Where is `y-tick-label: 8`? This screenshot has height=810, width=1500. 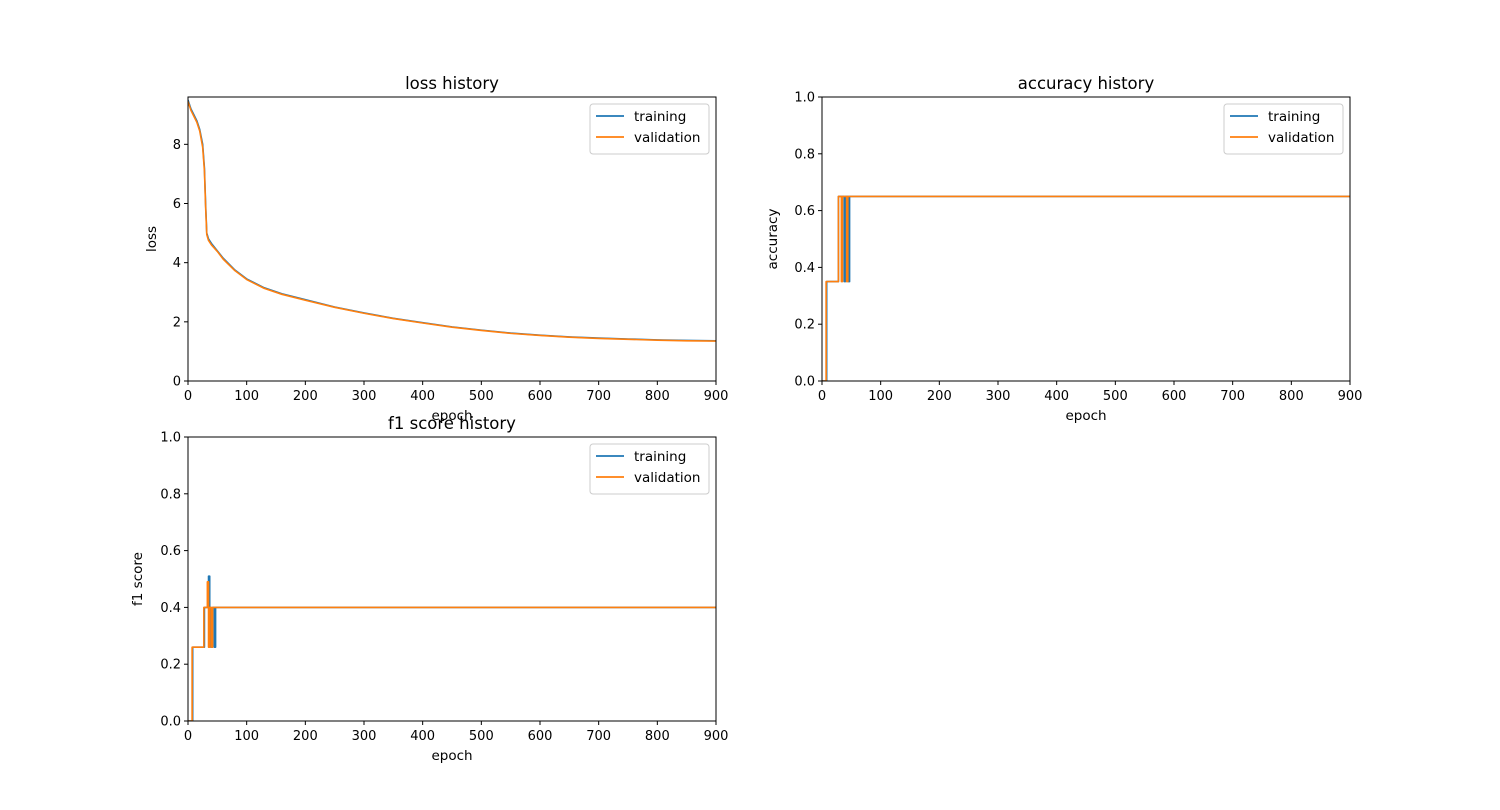 y-tick-label: 8 is located at coordinates (177, 145).